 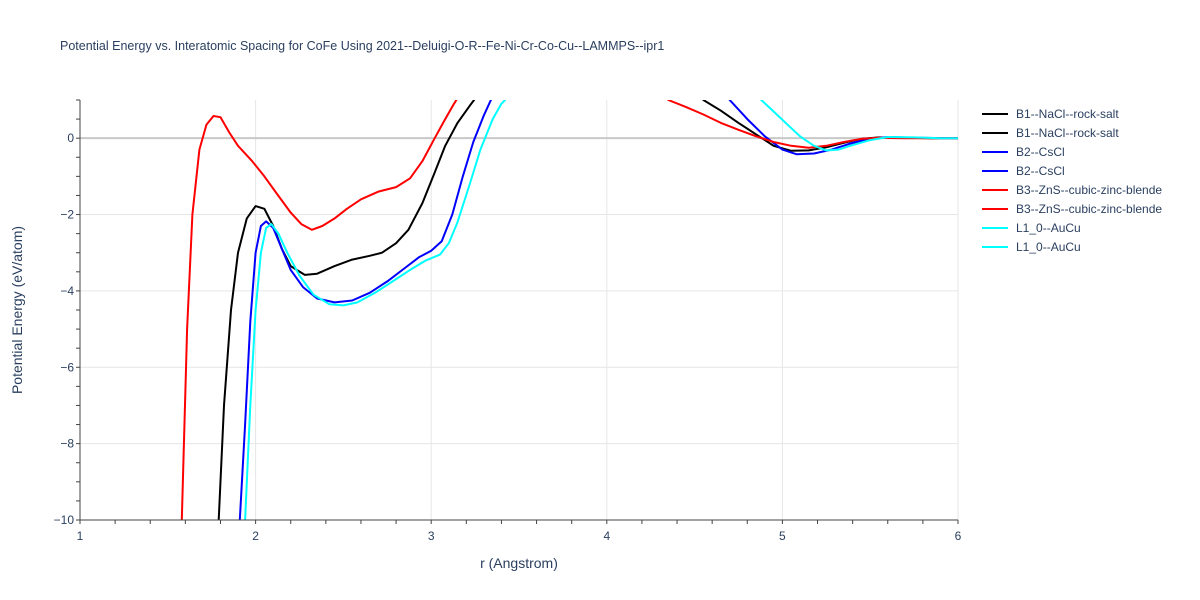 What do you see at coordinates (17, 310) in the screenshot?
I see `y-axis-title: Potential Energy (eV/atom)` at bounding box center [17, 310].